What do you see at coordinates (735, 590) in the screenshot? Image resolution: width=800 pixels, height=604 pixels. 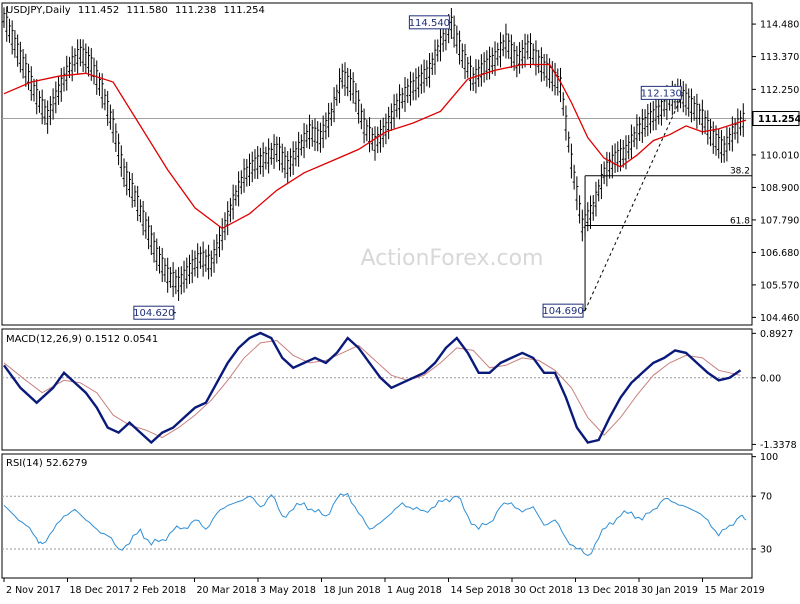 I see `x-tick-label: 15 Mar 2019` at bounding box center [735, 590].